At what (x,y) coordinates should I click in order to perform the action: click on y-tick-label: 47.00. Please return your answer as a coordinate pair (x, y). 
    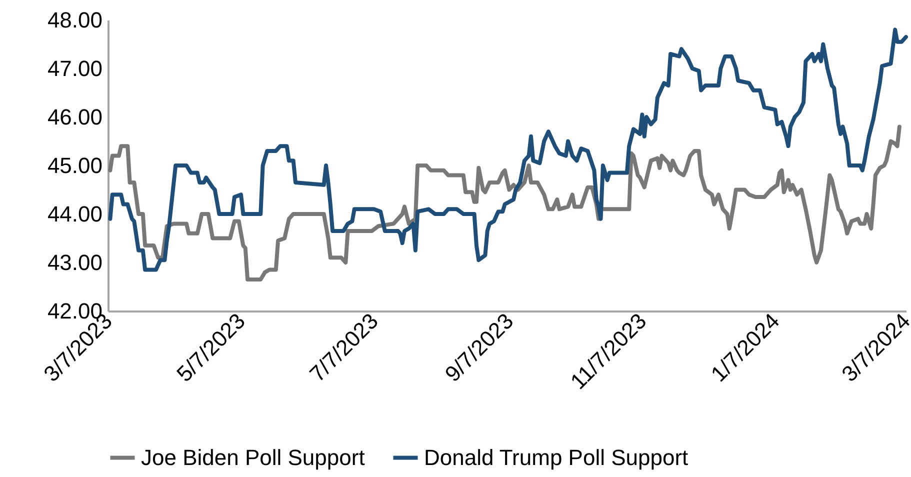
    Looking at the image, I should click on (74, 68).